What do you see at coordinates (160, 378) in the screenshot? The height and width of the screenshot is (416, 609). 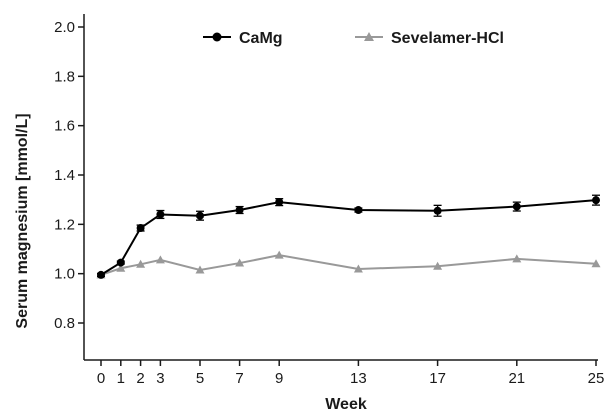 I see `x-tick-label: 3` at bounding box center [160, 378].